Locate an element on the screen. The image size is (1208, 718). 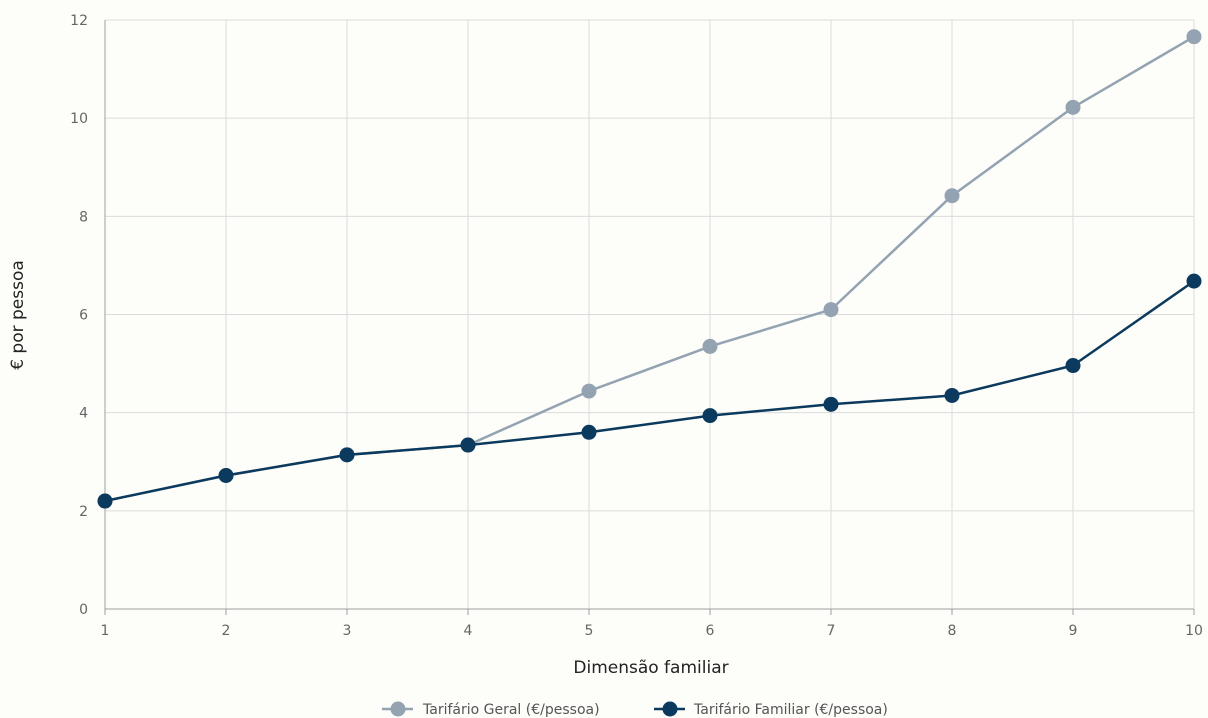
y-tick-label: 12 is located at coordinates (79, 21).